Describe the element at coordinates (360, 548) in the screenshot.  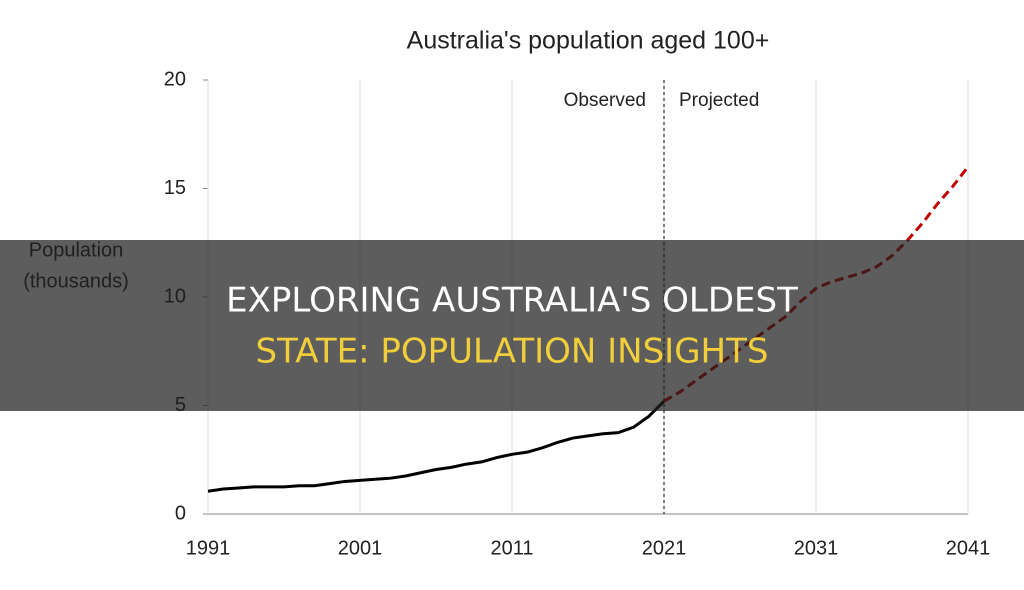
I see `x-tick-label: 2001` at that location.